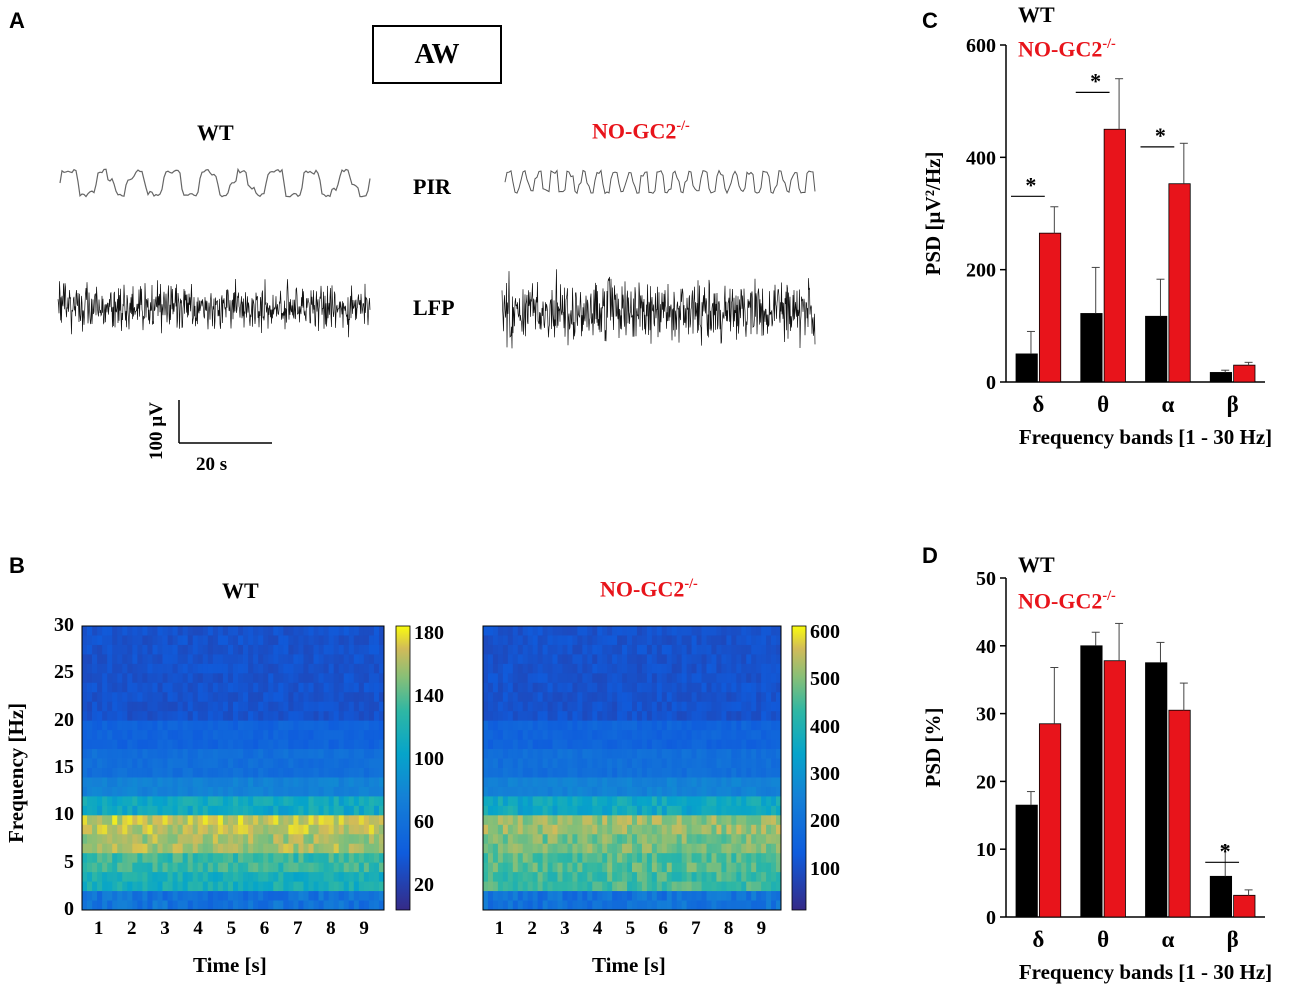  Describe the element at coordinates (649, 589) in the screenshot. I see `spectrogram-ko-title: NO-GC2-/-` at that location.